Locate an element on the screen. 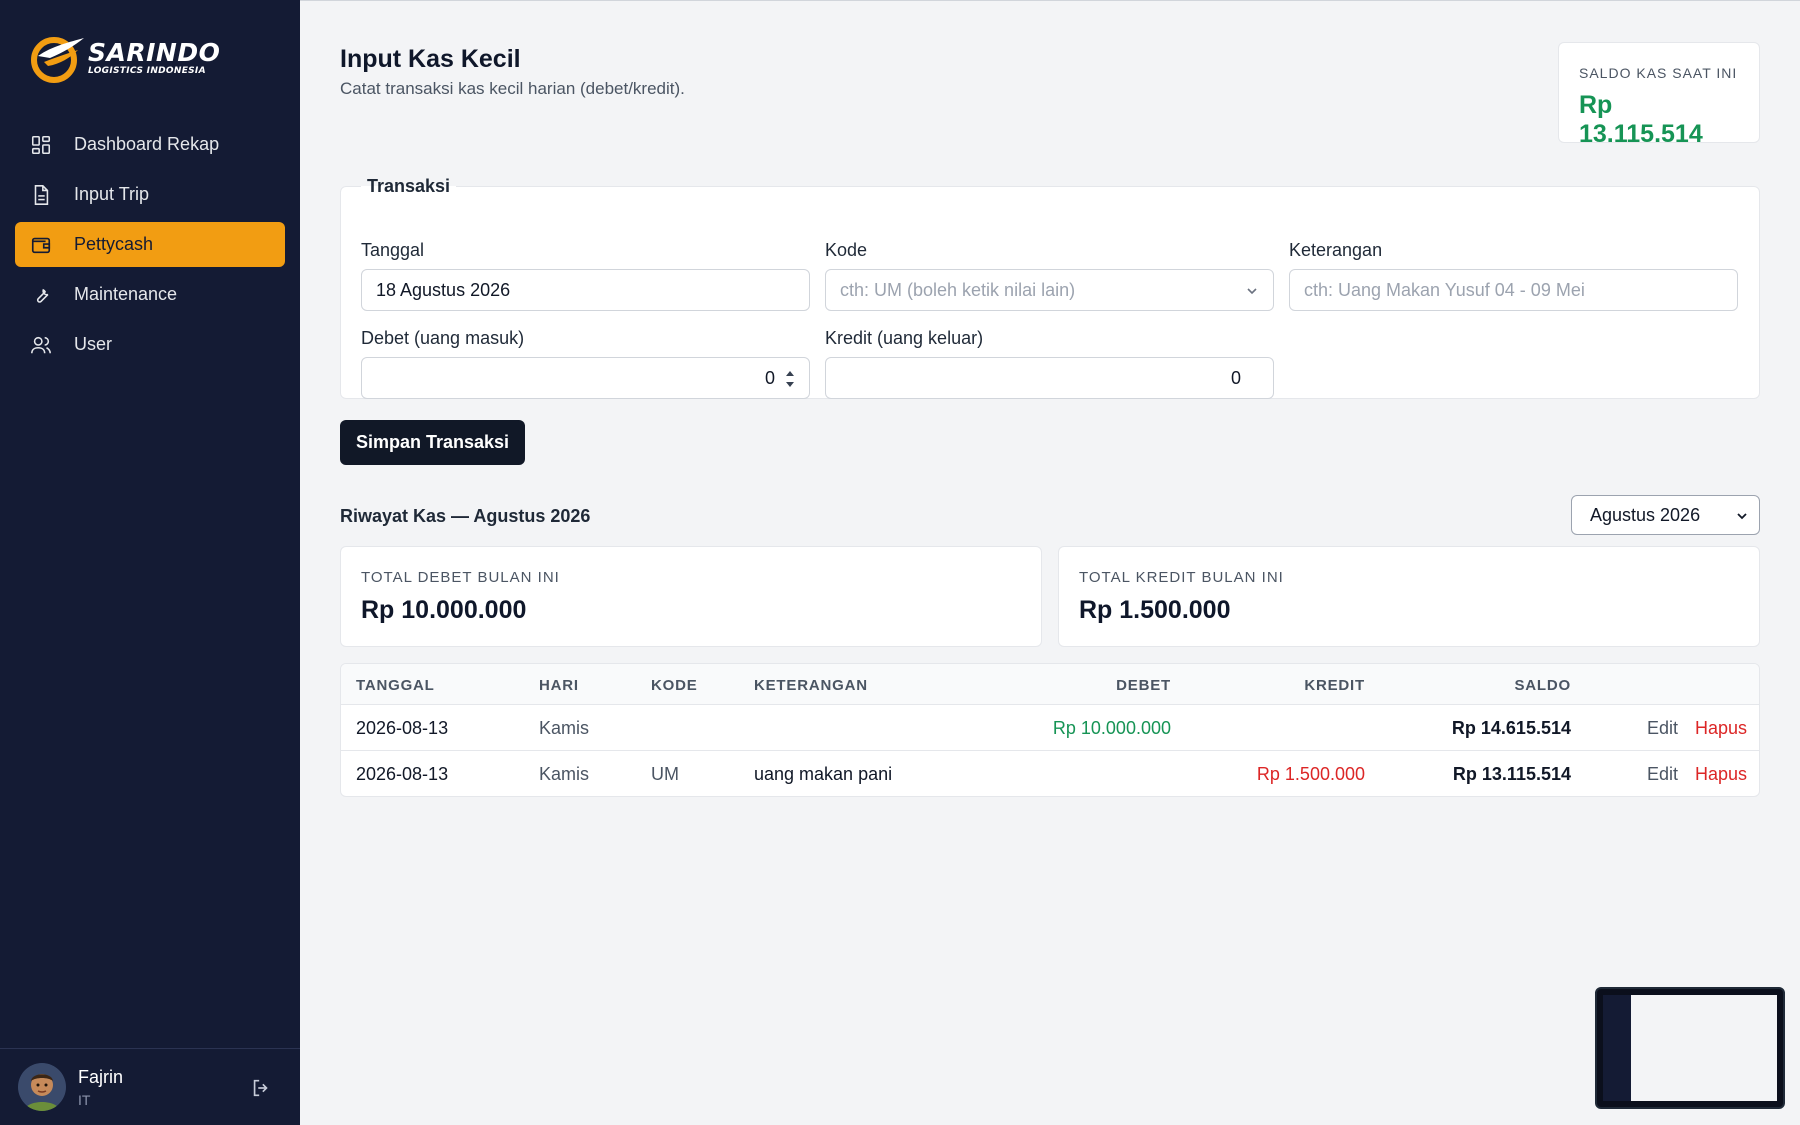  kode-select: cth: UM (boleh ketik nilai lain) is located at coordinates (1049, 290).